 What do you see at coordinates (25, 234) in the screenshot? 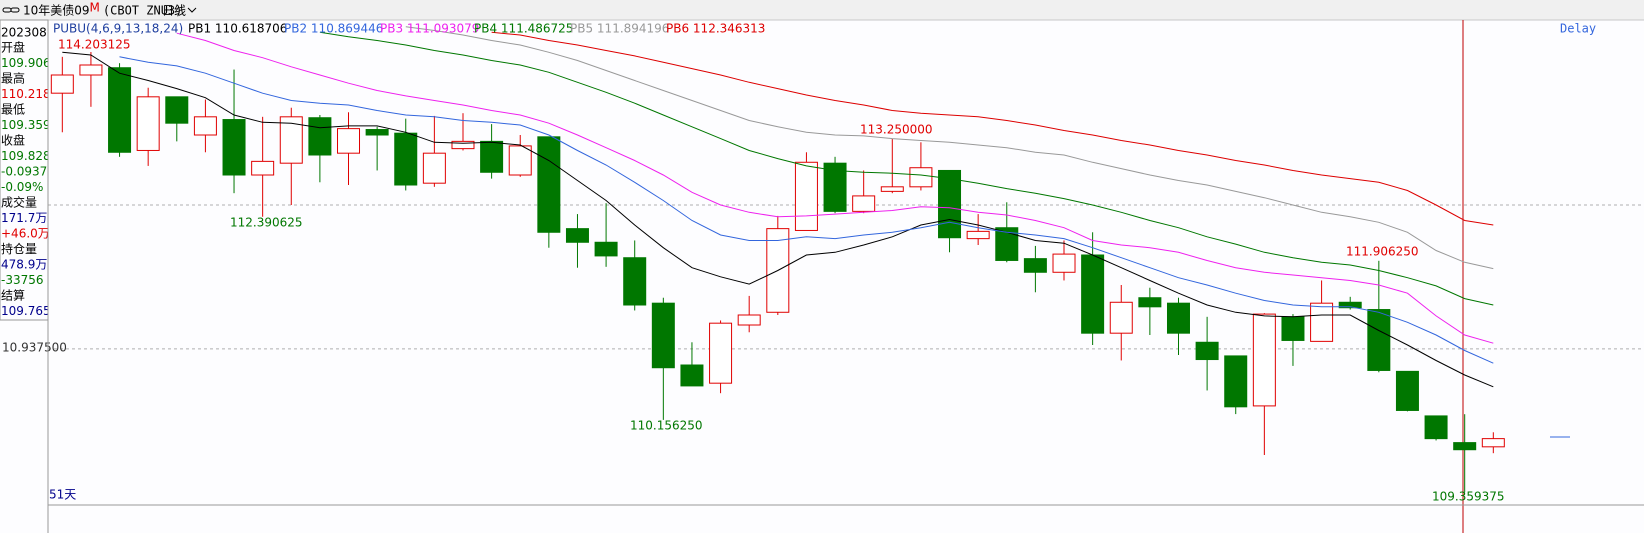
I see `info-line: +46.0万` at bounding box center [25, 234].